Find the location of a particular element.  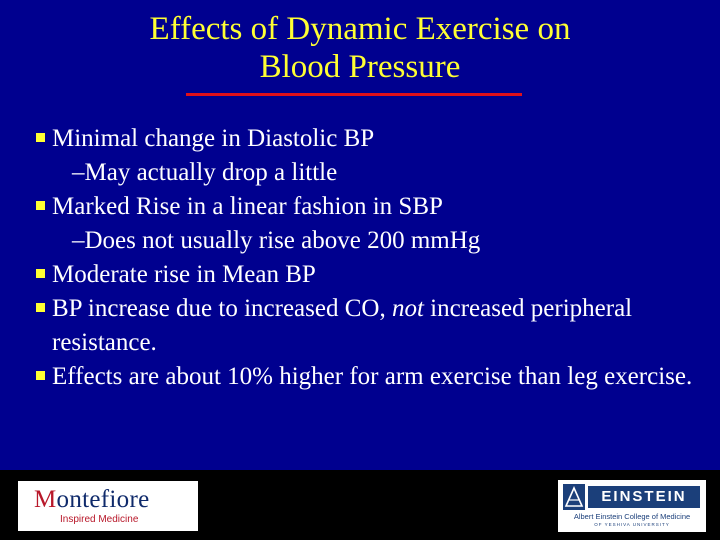

title-underline is located at coordinates (354, 94).